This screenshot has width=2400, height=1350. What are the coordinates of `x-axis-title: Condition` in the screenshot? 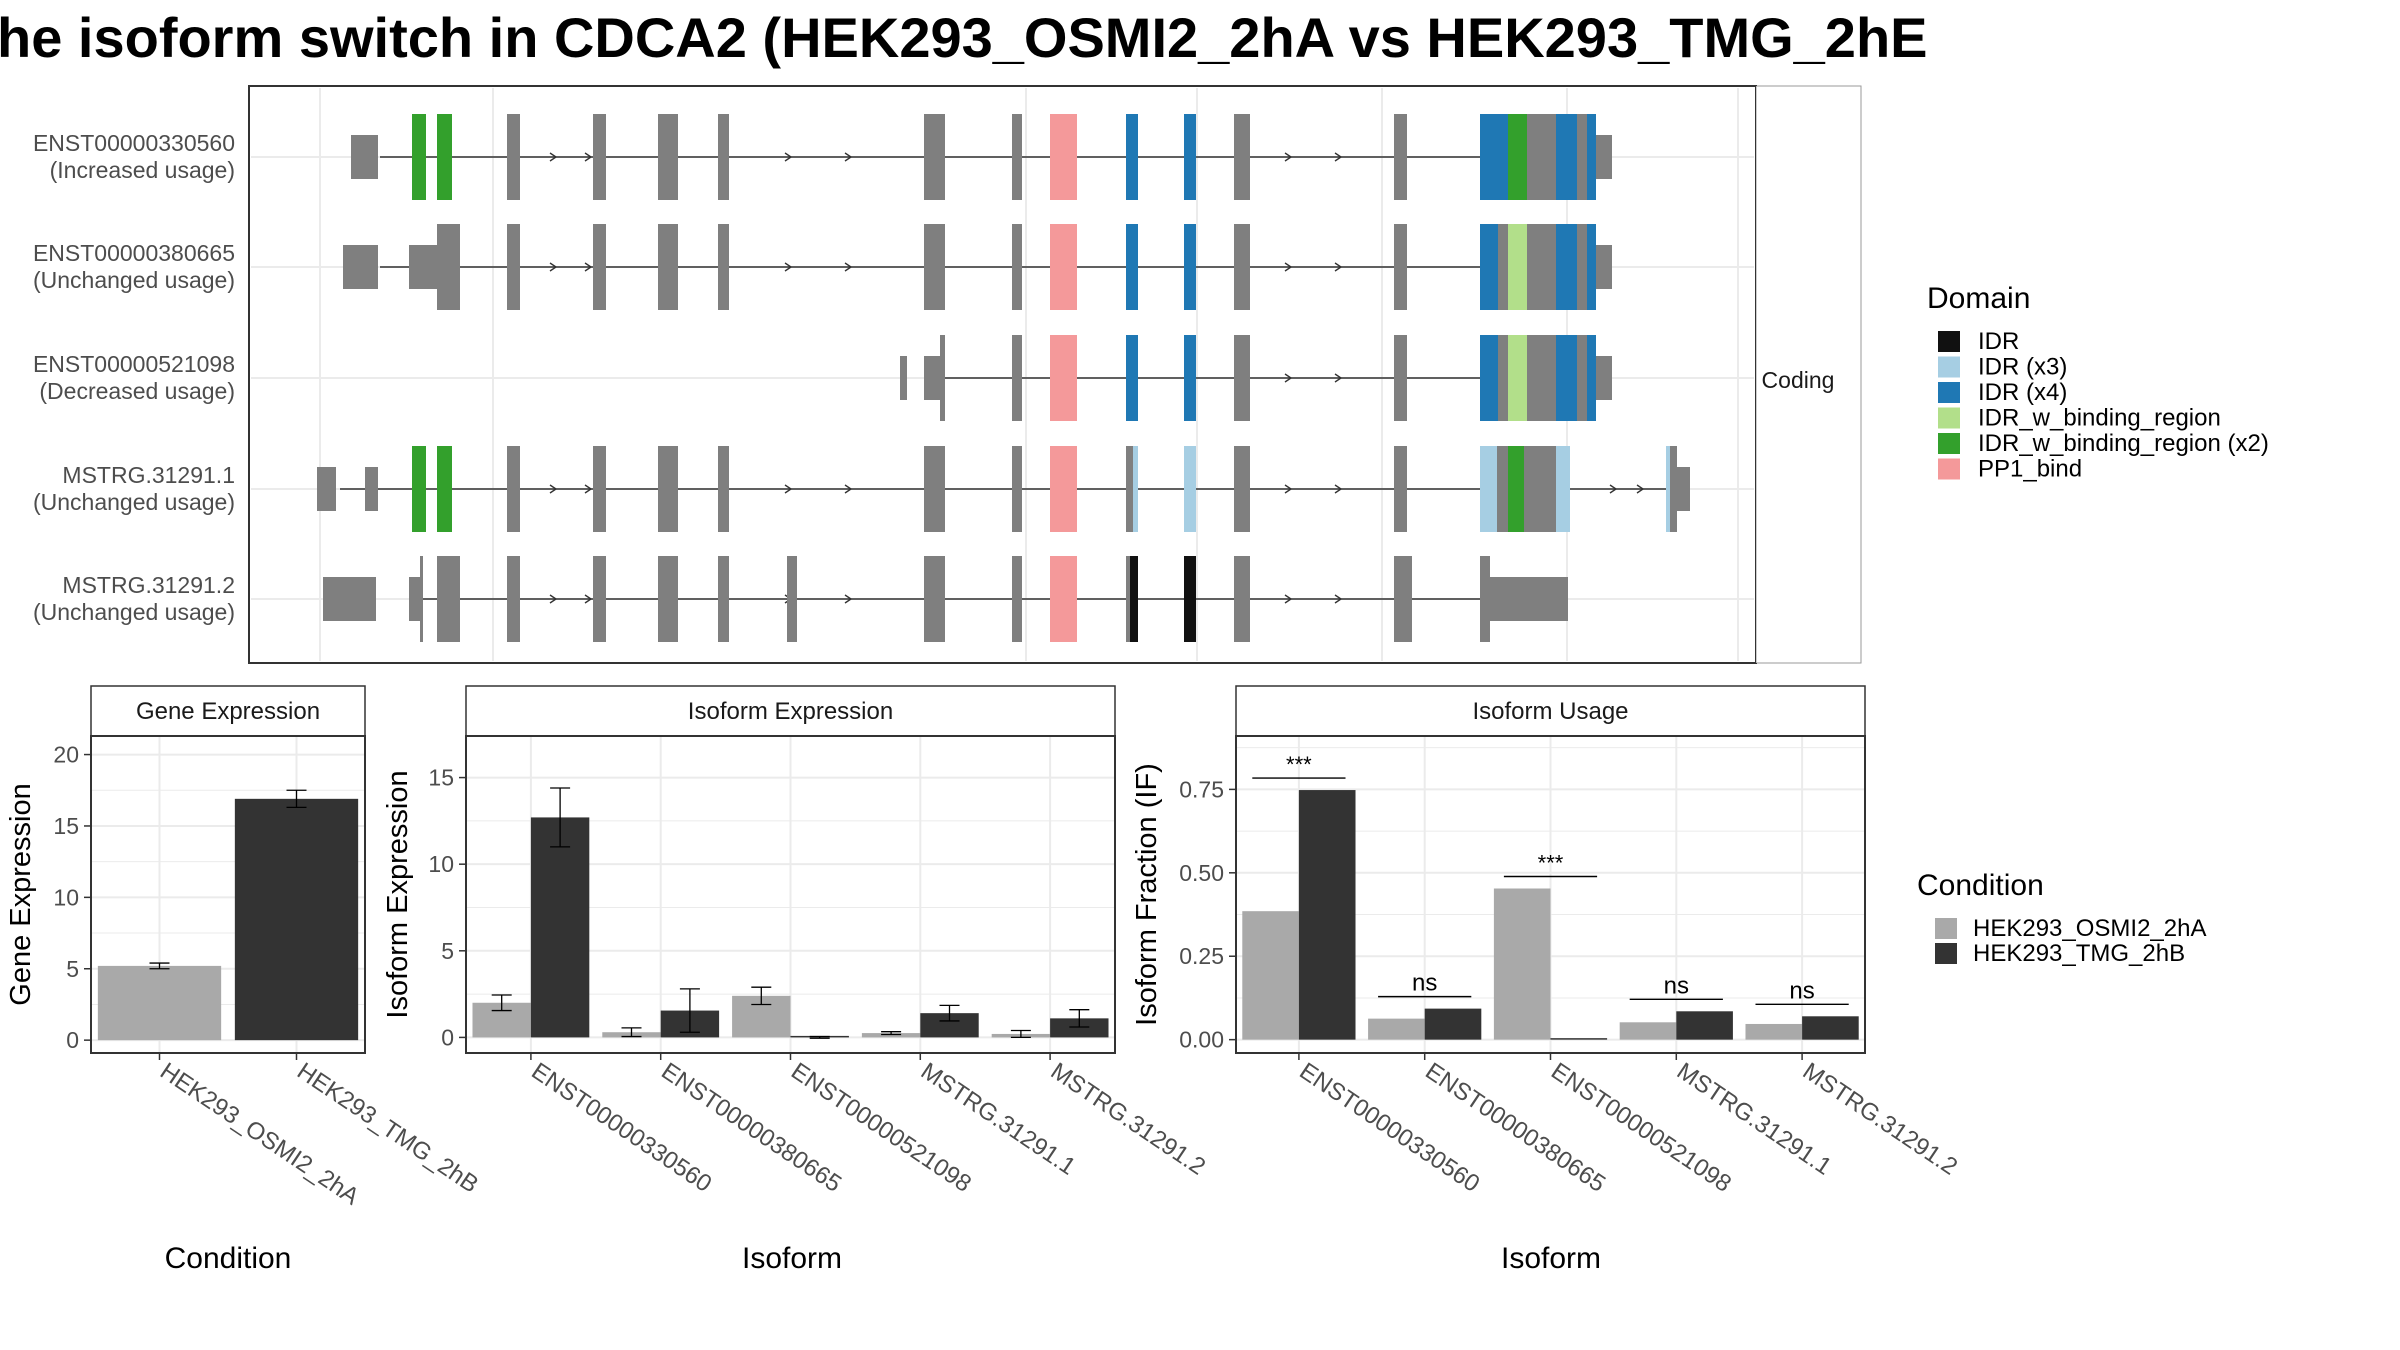 It's located at (228, 1258).